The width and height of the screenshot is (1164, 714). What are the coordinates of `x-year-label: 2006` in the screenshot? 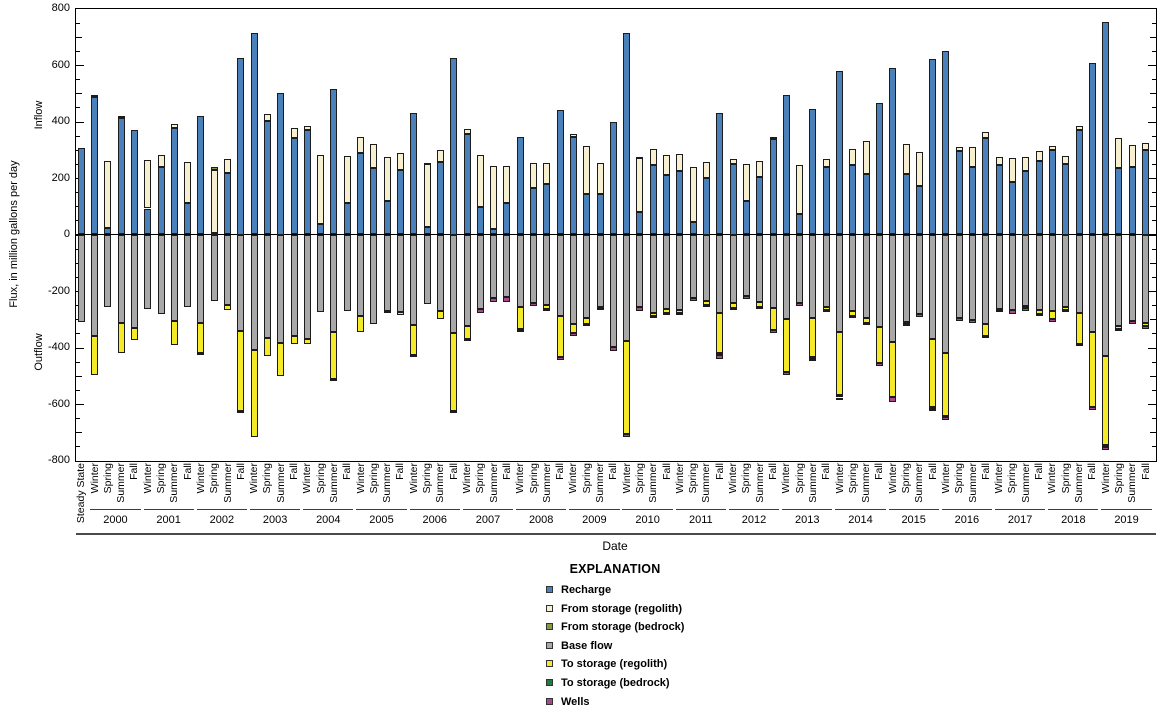 It's located at (434, 520).